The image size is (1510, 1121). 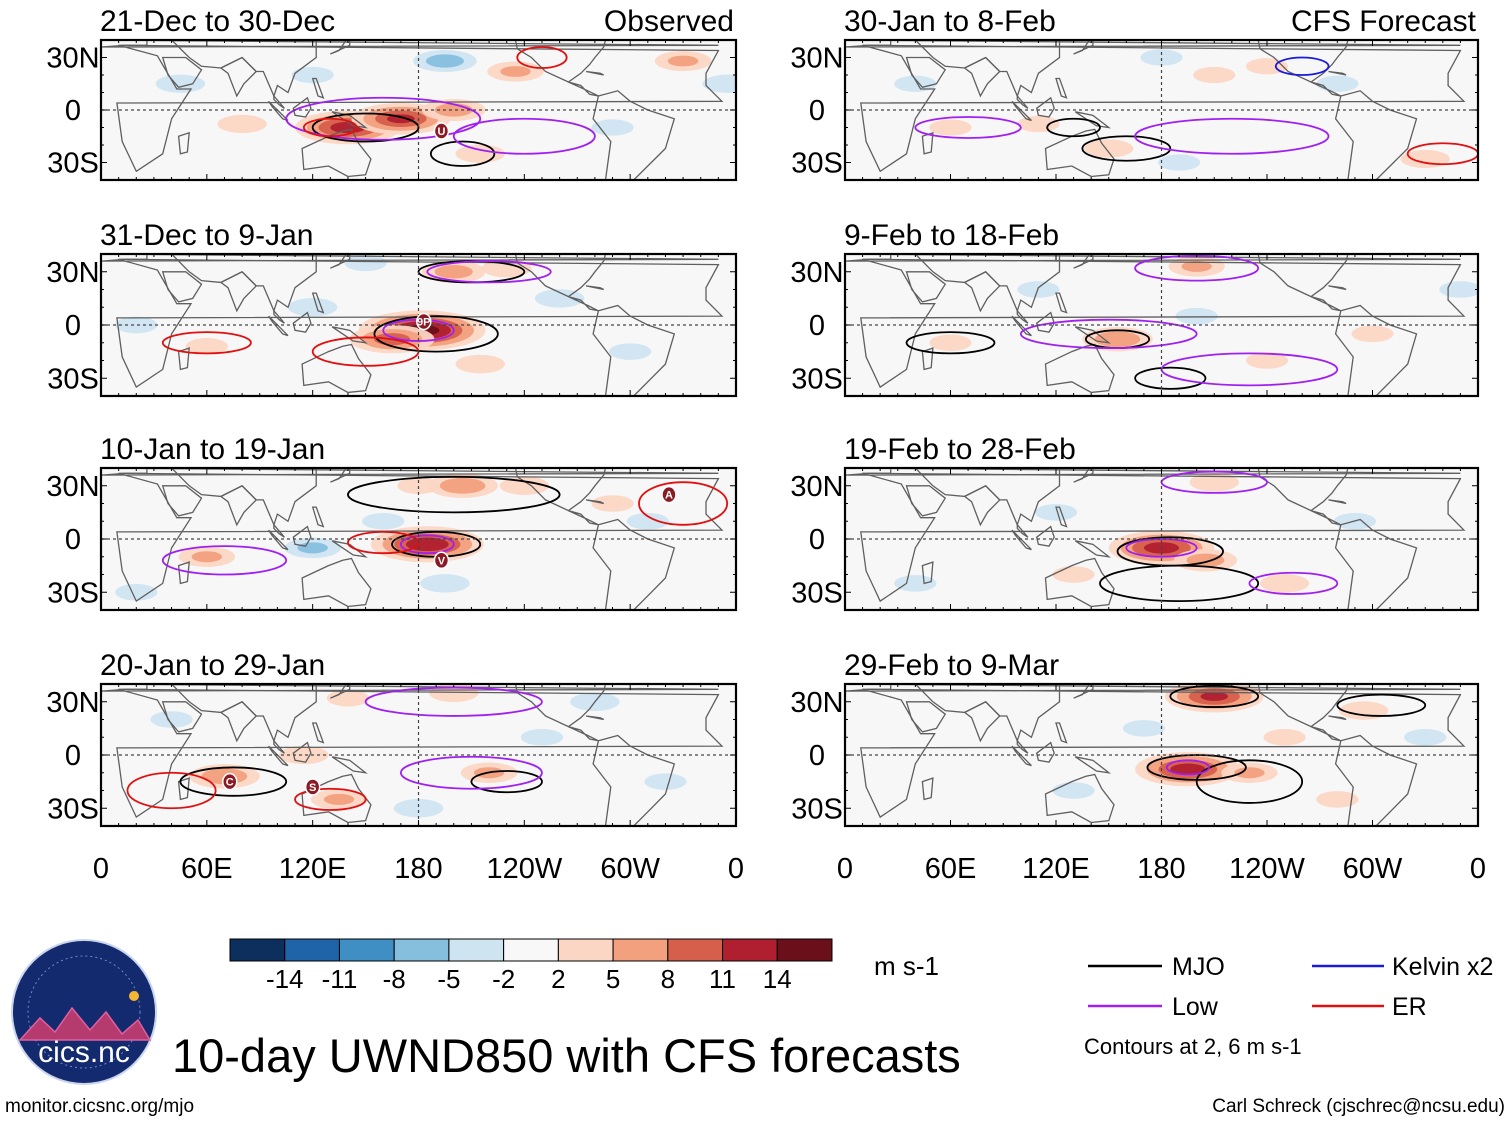 I want to click on storm-marker-badge, so click(x=441, y=131).